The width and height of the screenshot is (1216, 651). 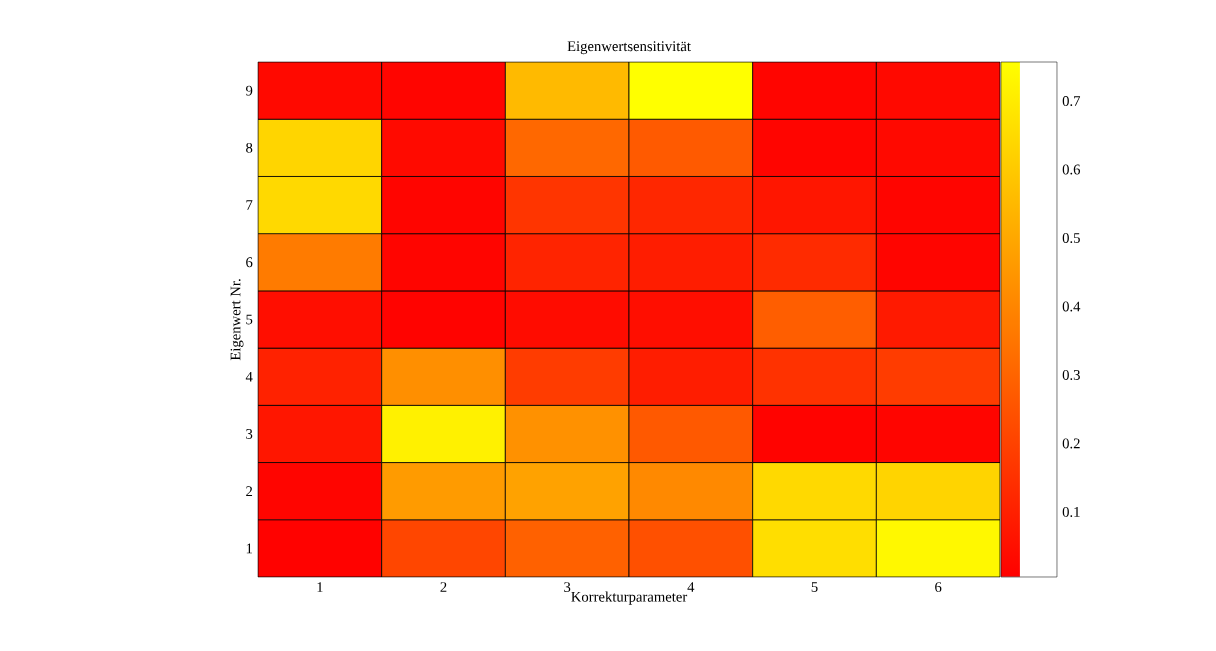 I want to click on x-tick-label: 3, so click(x=567, y=587).